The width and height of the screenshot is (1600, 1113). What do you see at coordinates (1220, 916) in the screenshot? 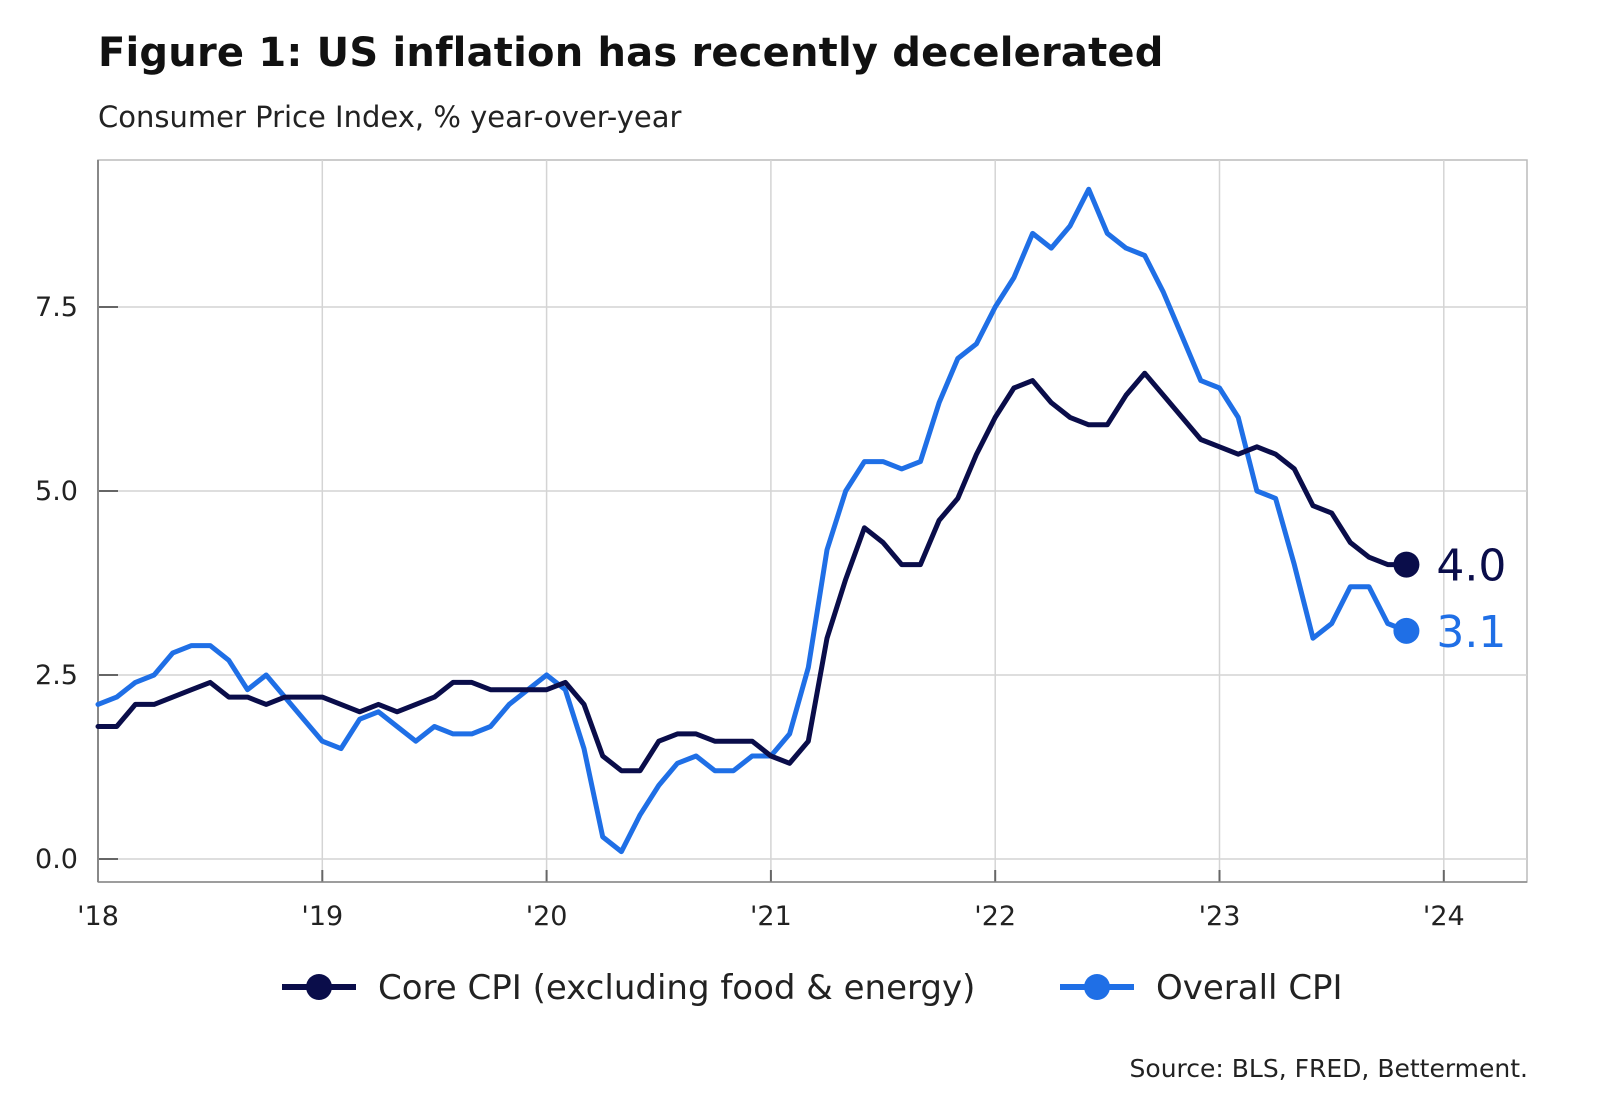
I see `x-tick-label: '23` at bounding box center [1220, 916].